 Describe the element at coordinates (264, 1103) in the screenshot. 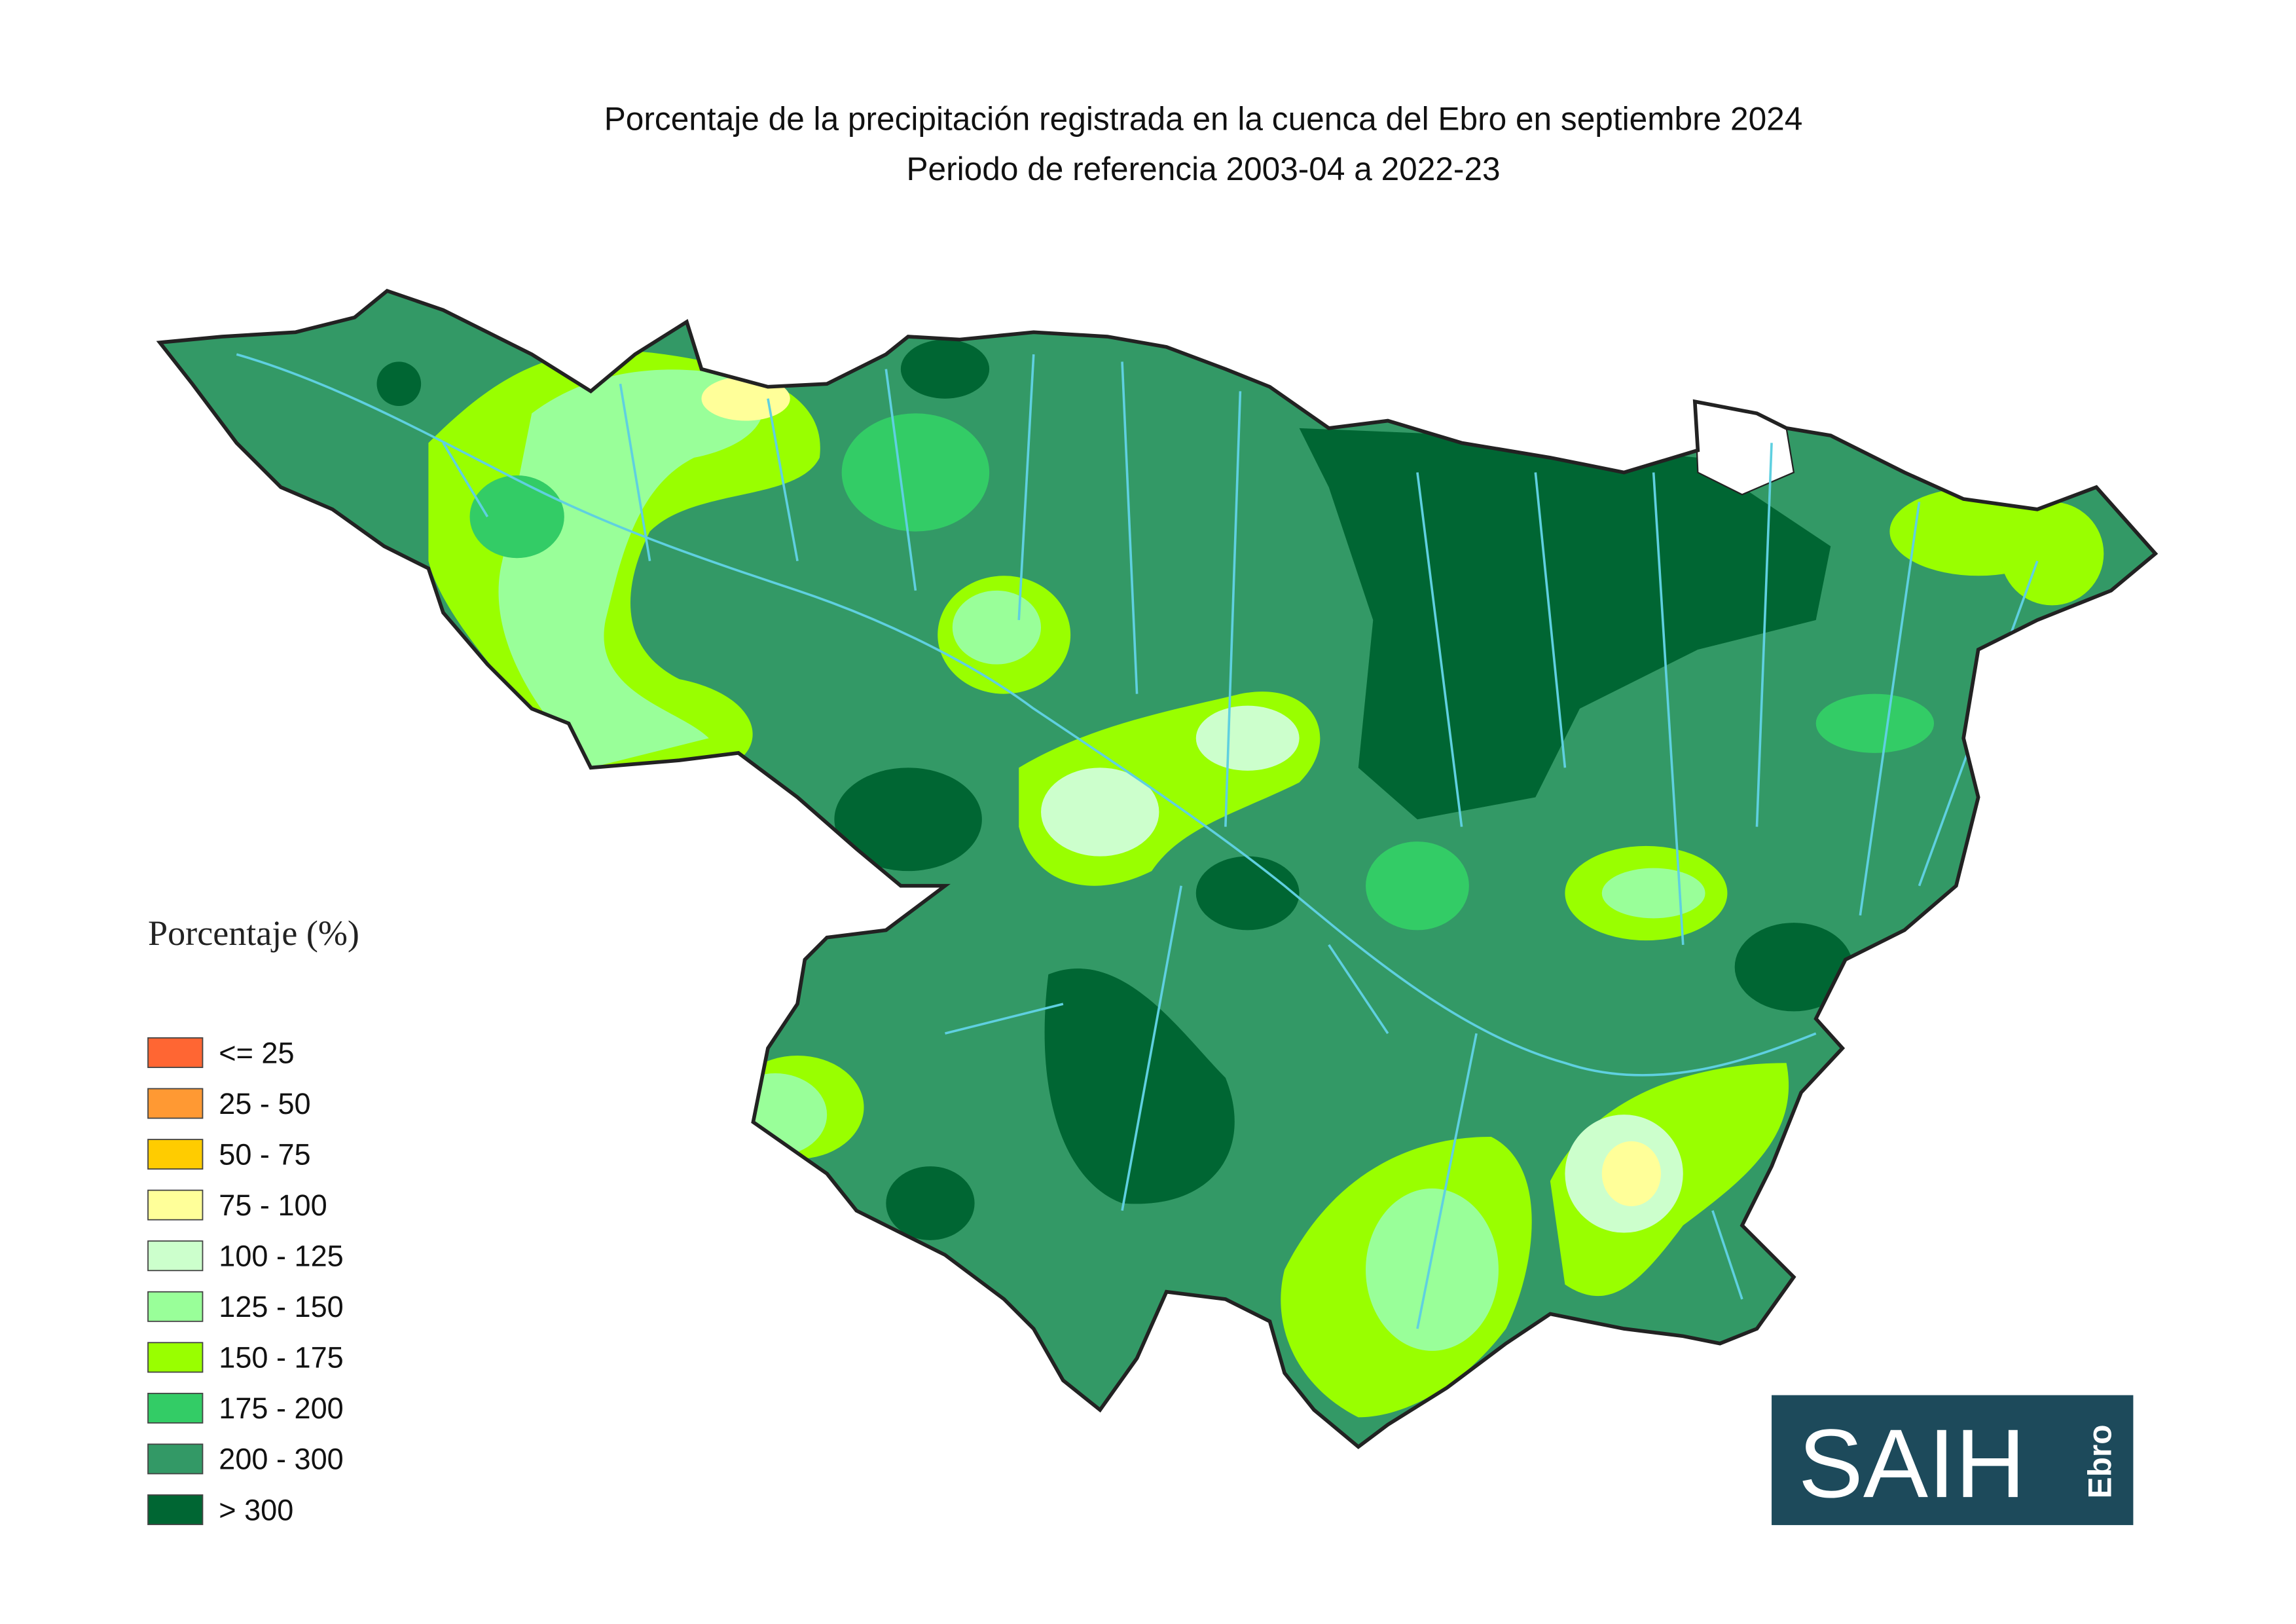

I see `legend-label: 25 - 50` at that location.